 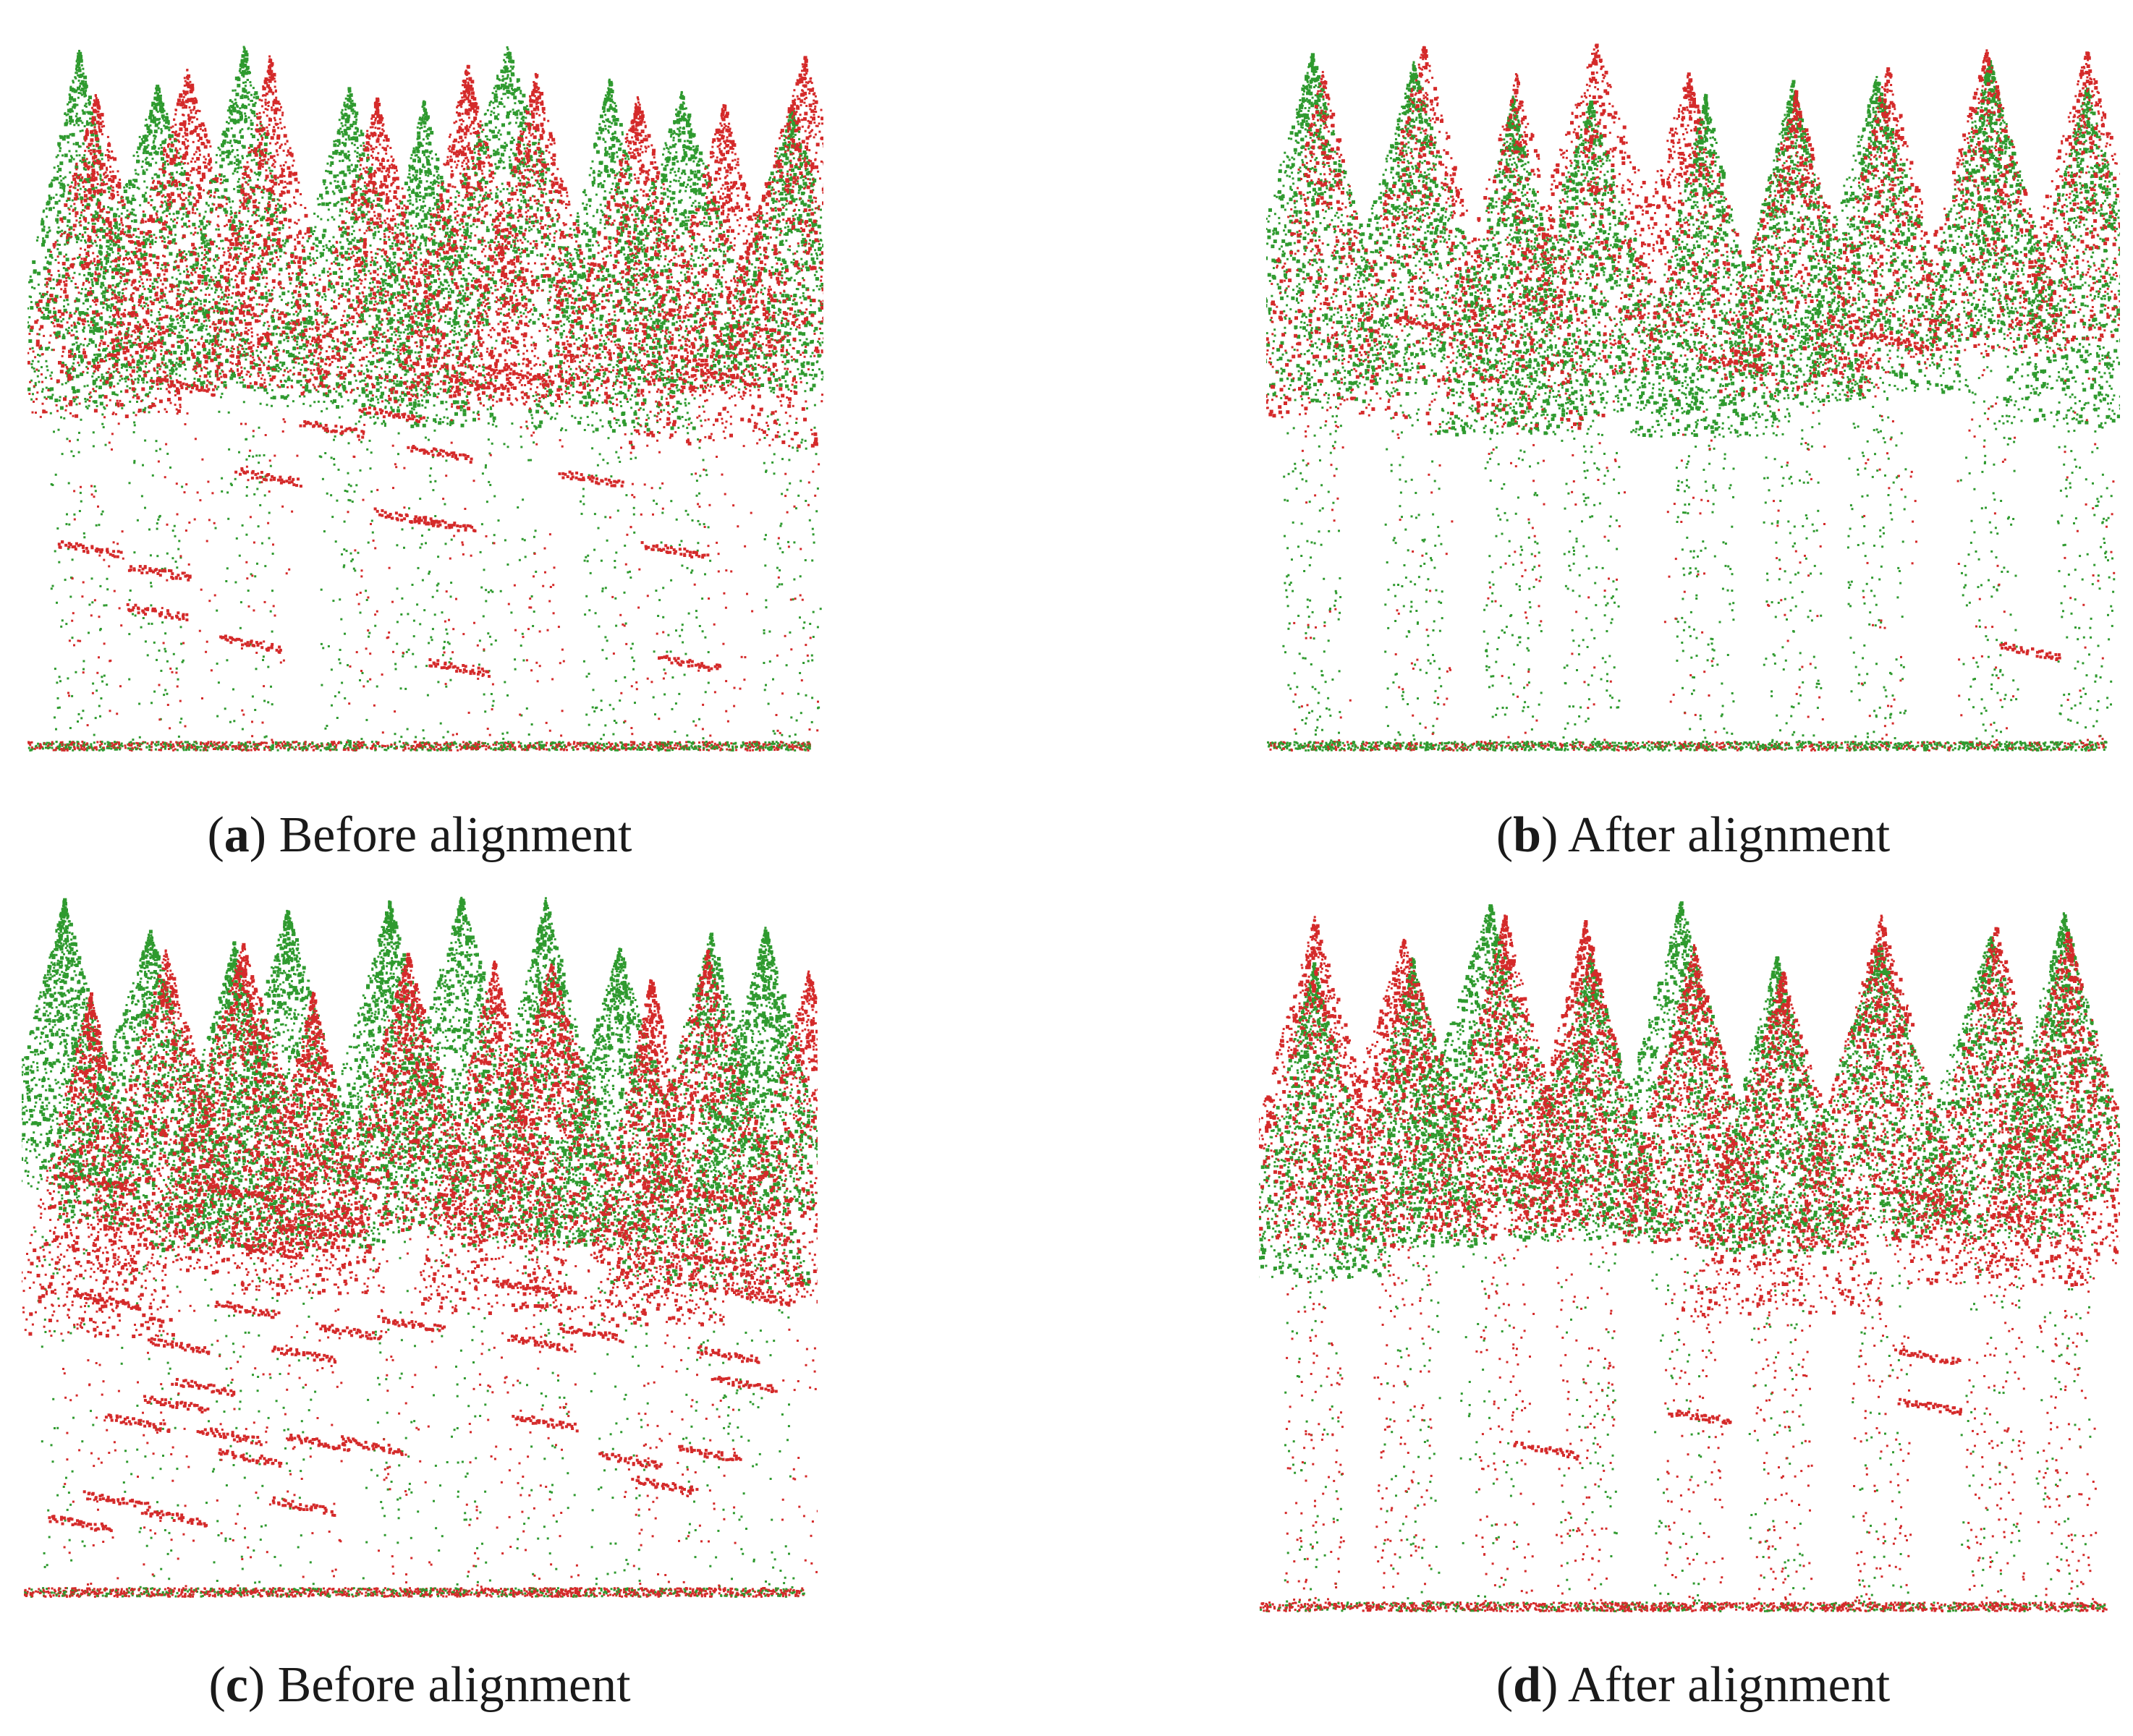 What do you see at coordinates (237, 1685) in the screenshot?
I see `caption-letter-c: c` at bounding box center [237, 1685].